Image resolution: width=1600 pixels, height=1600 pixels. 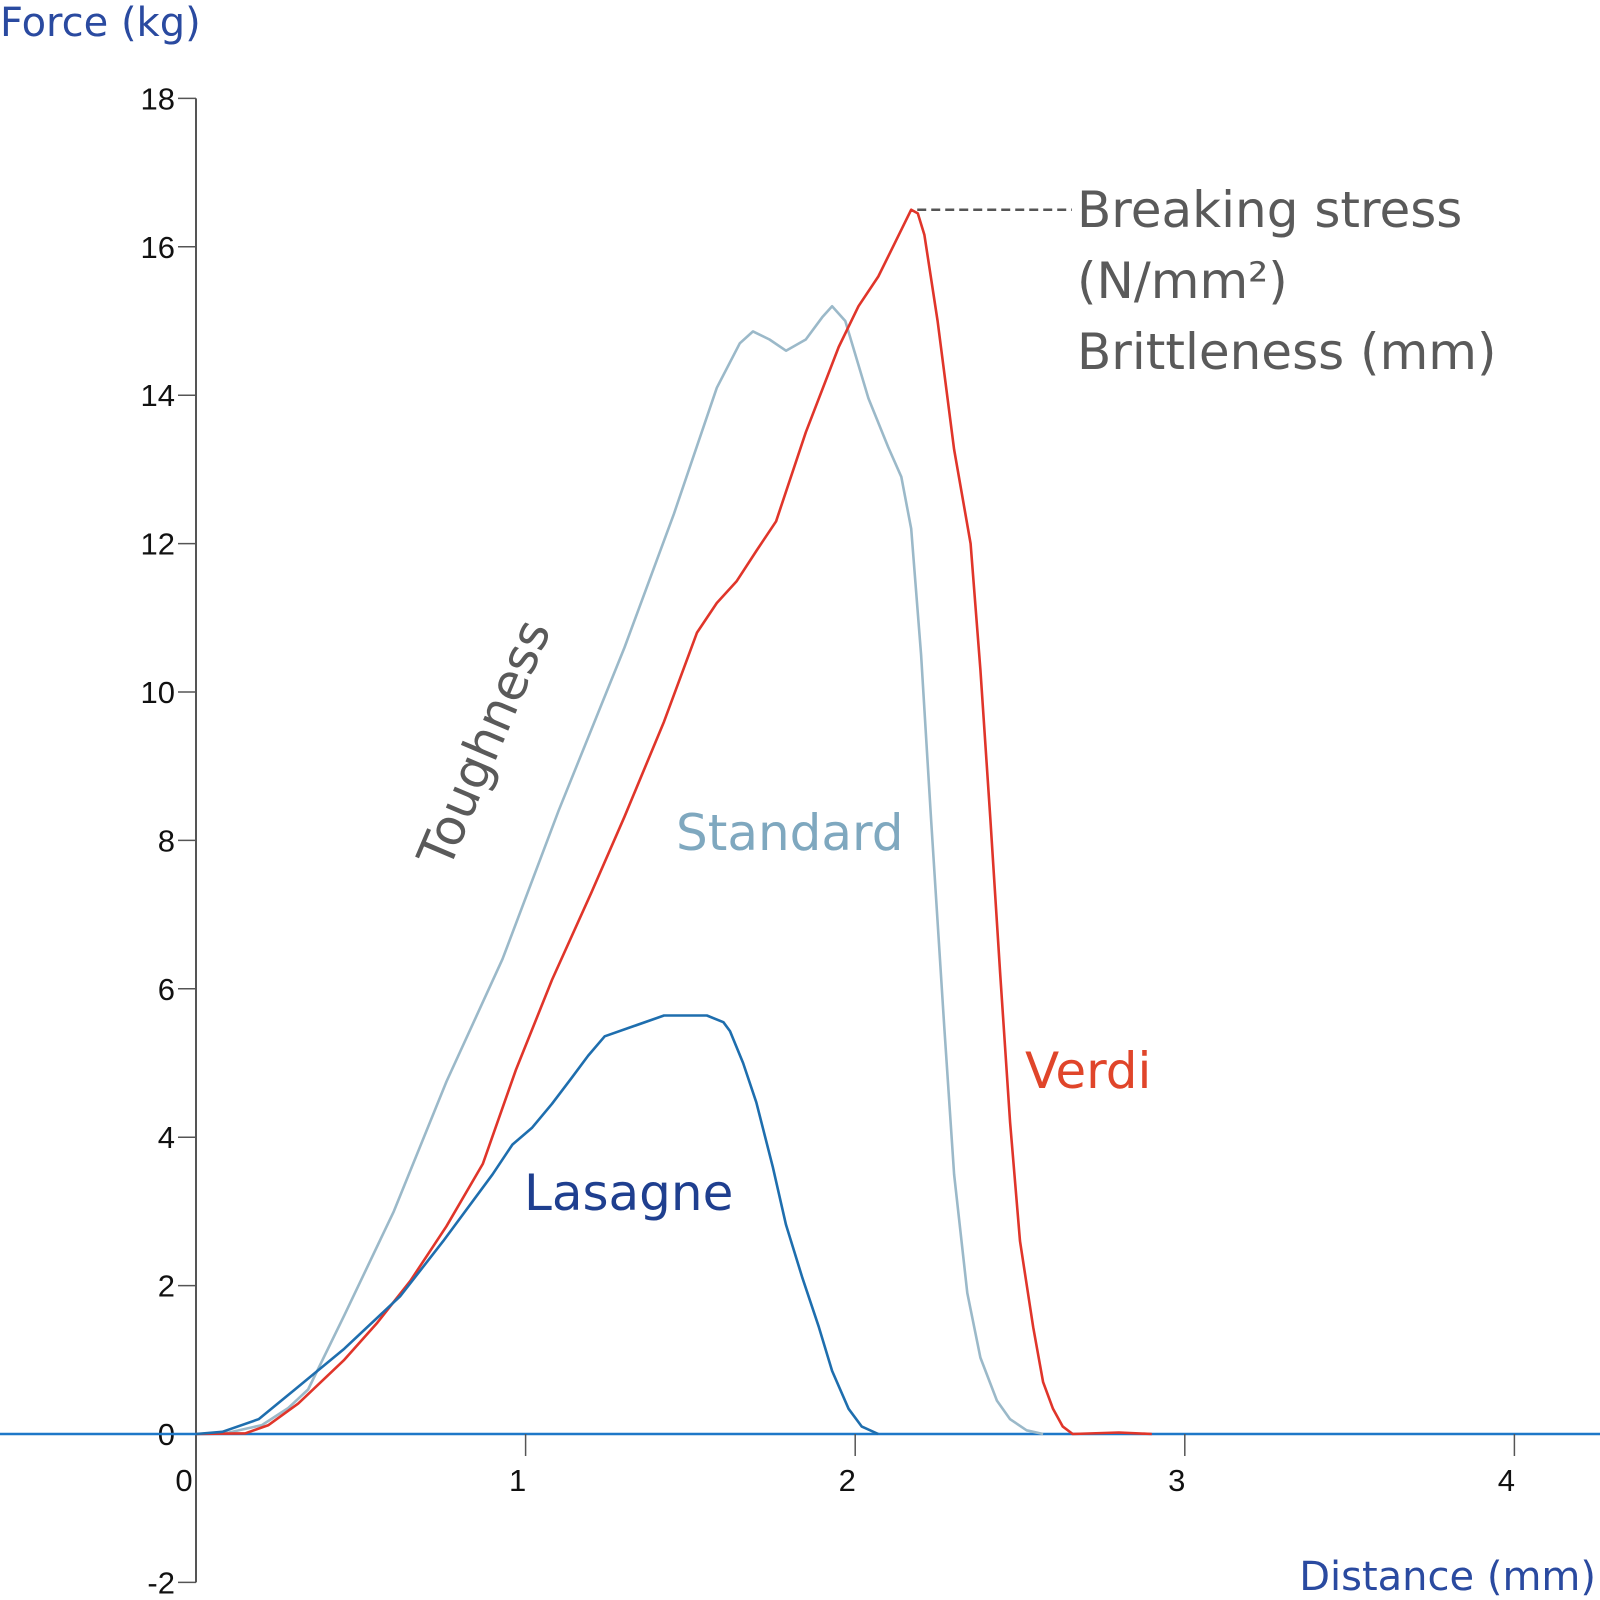 I want to click on brittleness-label: Brittleness (mm), so click(x=1286, y=352).